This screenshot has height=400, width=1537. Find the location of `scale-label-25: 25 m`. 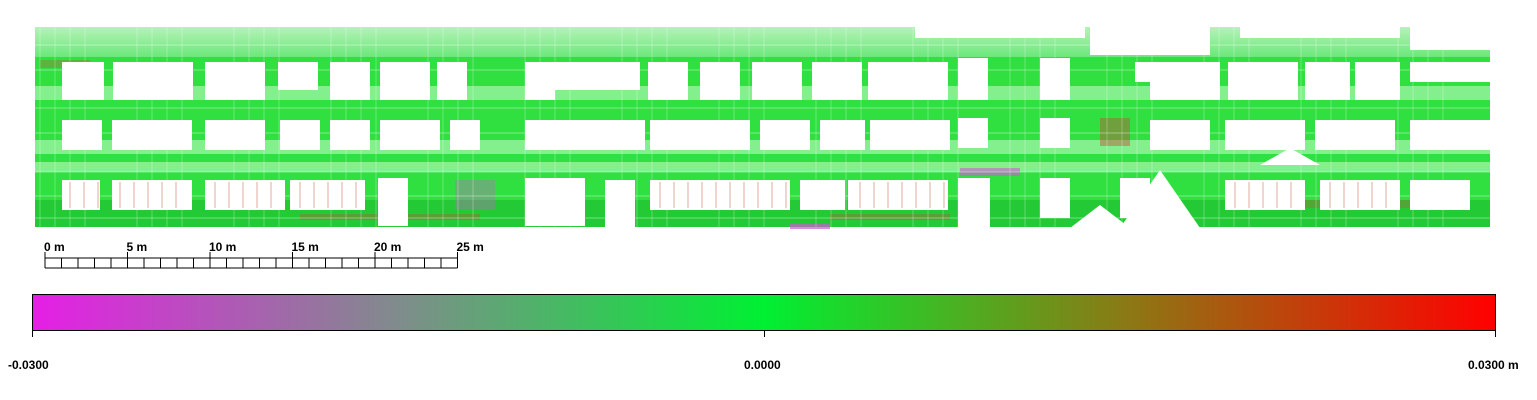

scale-label-25: 25 m is located at coordinates (470, 247).